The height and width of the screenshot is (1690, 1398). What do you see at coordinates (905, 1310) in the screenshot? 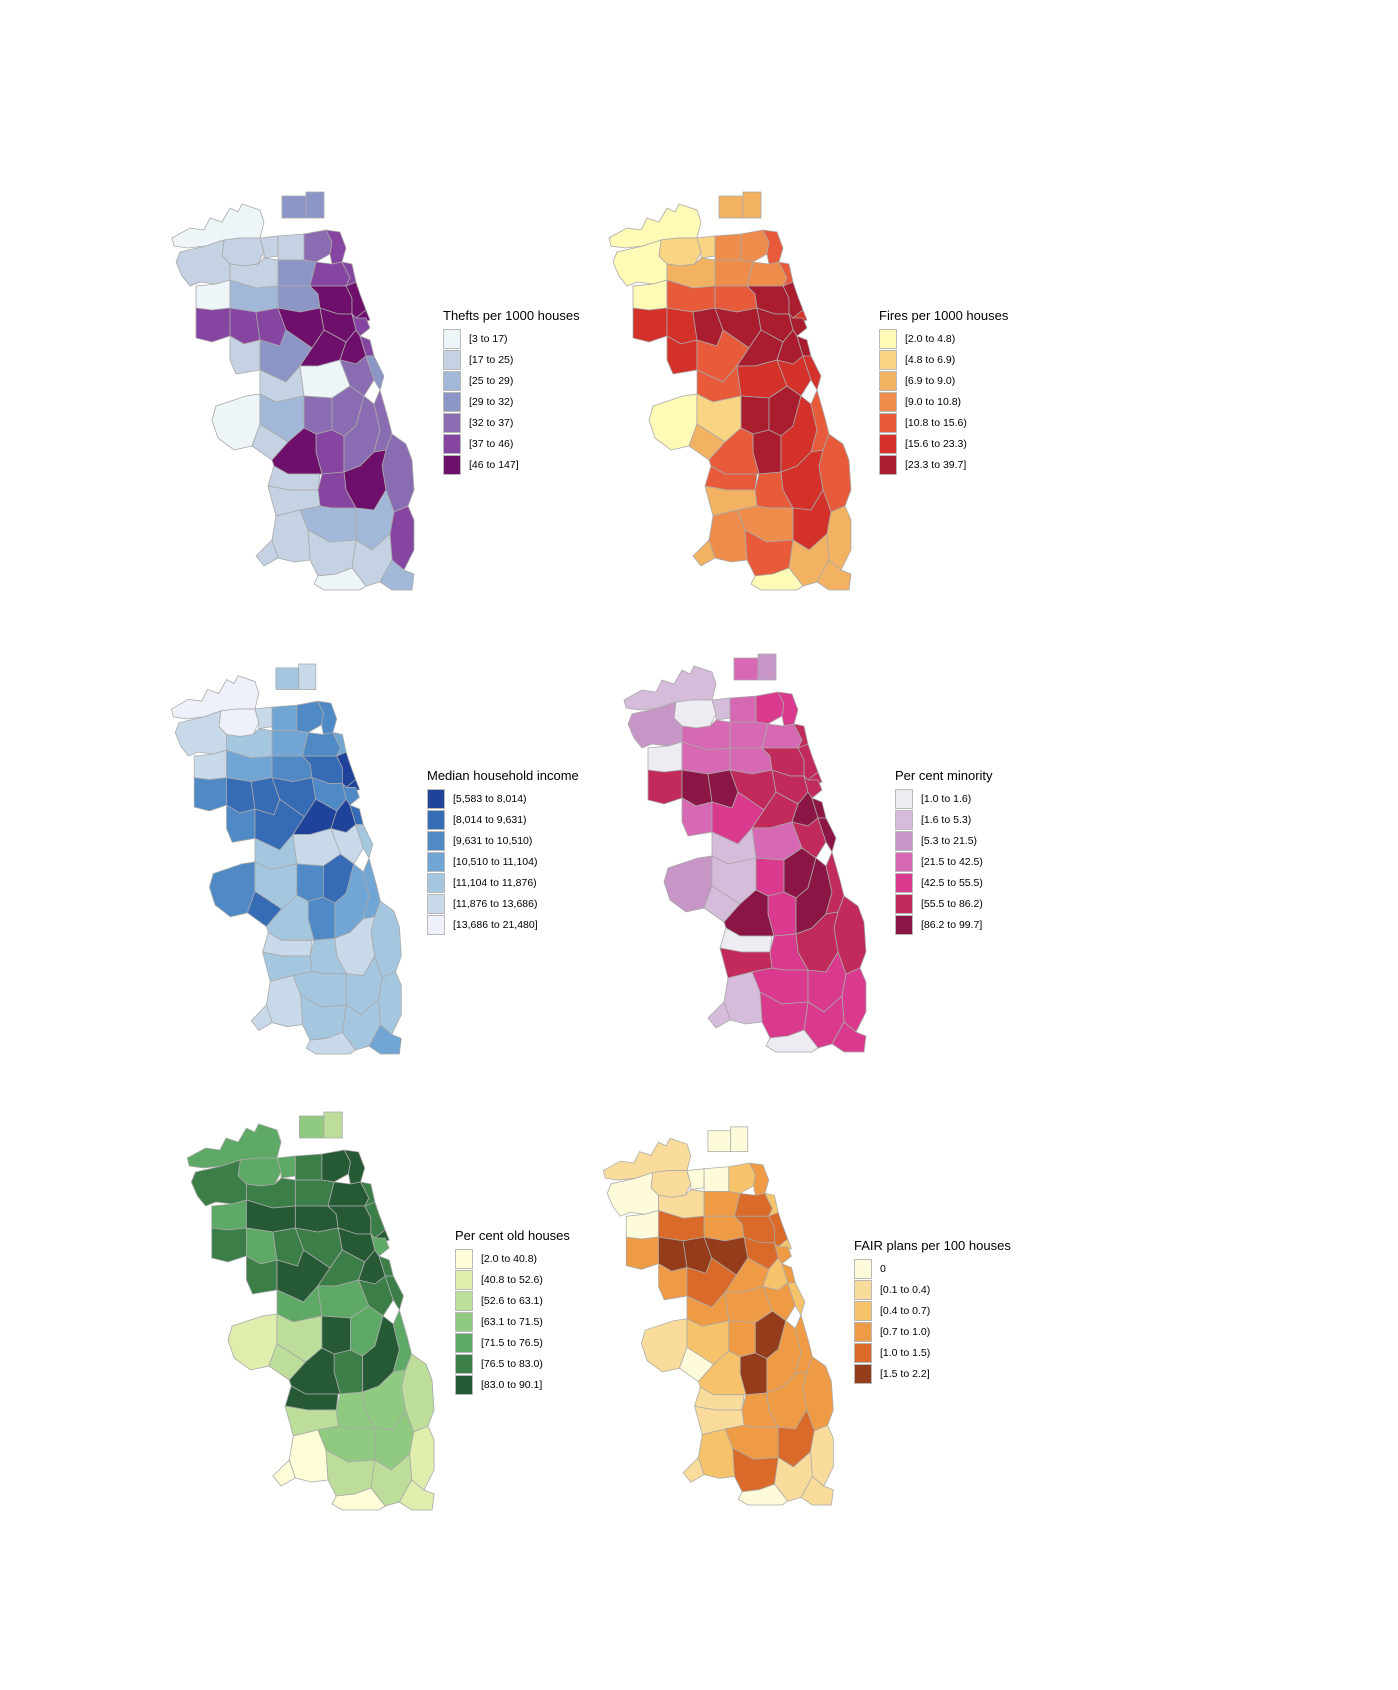
I see `legend-label: [0.4 to 0.7)` at bounding box center [905, 1310].